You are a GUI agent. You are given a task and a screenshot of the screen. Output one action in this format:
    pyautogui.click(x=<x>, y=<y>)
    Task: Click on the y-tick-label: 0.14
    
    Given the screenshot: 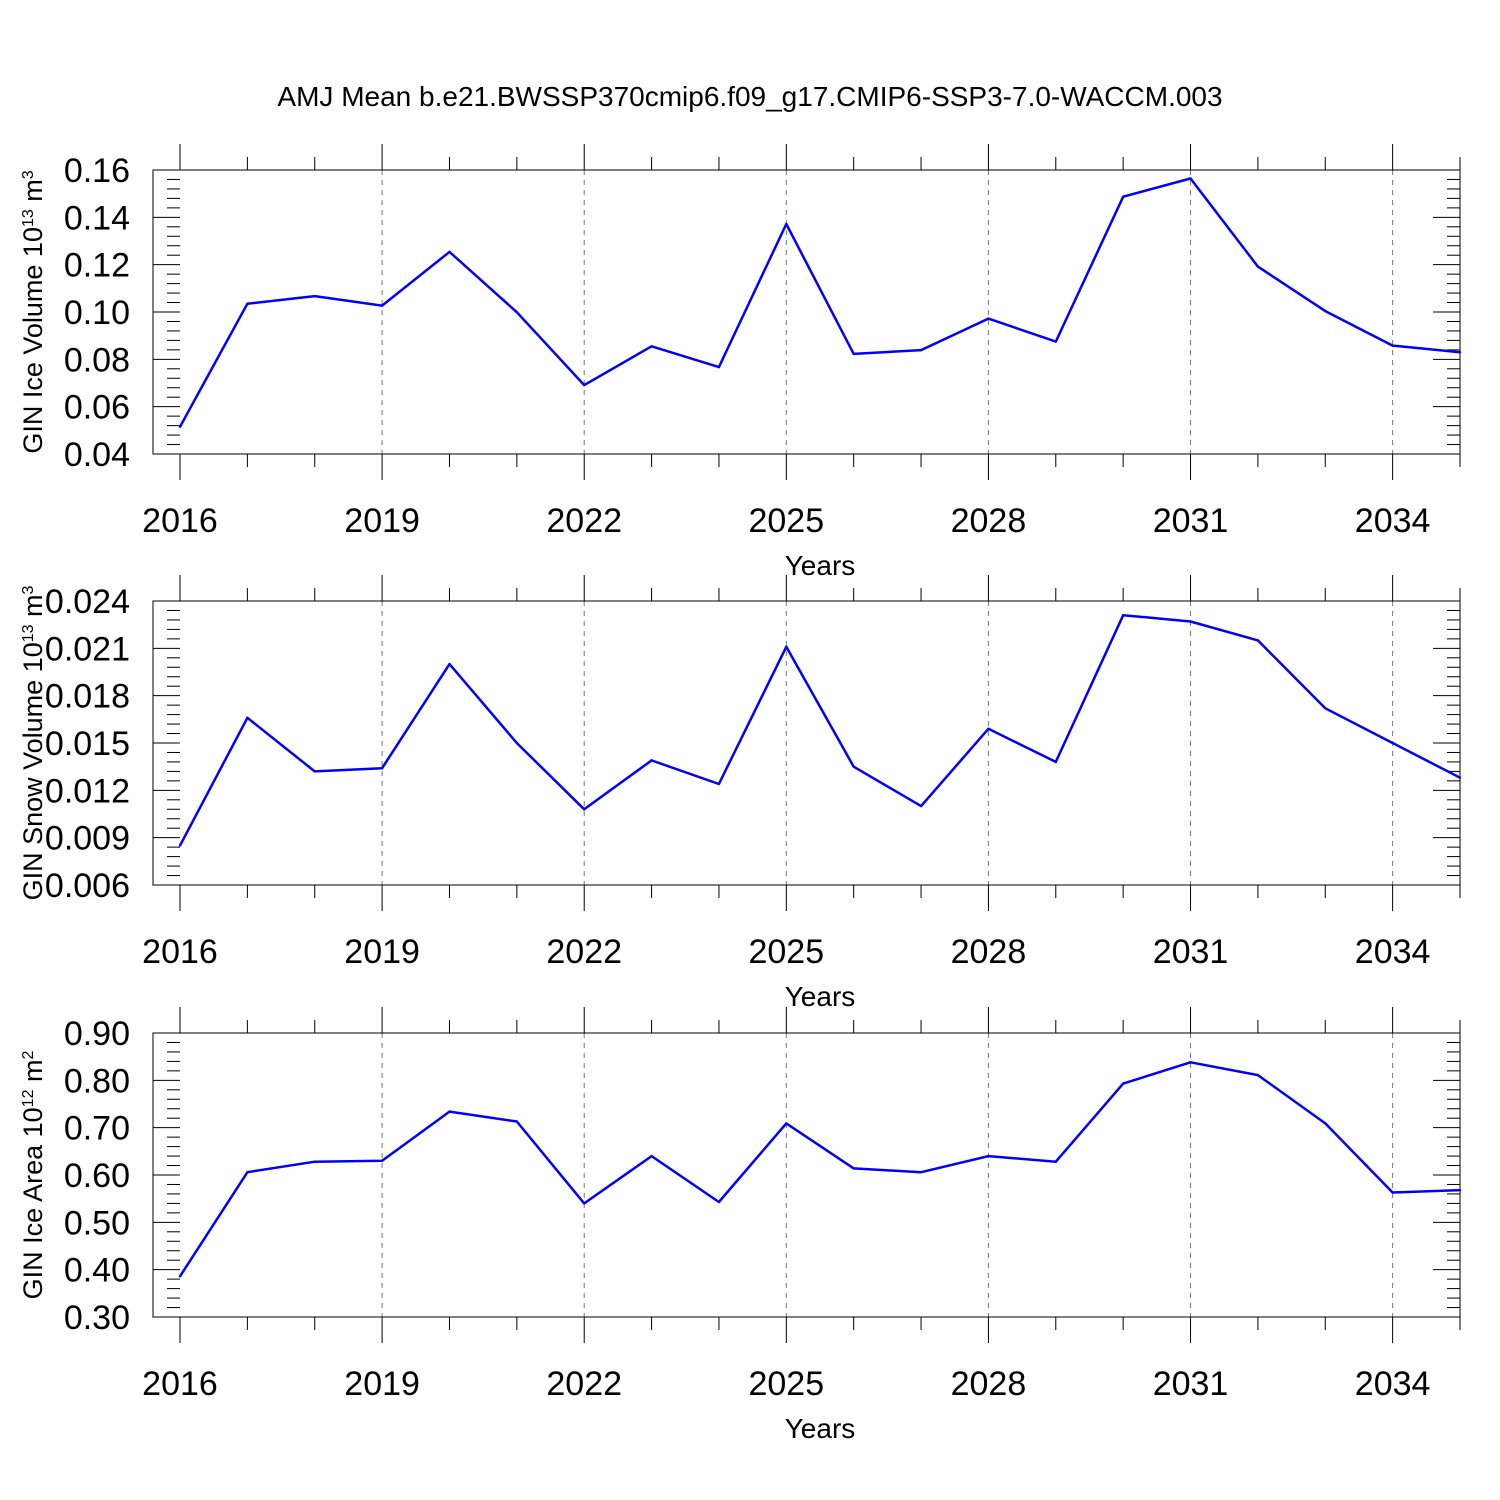 What is the action you would take?
    pyautogui.click(x=97, y=218)
    